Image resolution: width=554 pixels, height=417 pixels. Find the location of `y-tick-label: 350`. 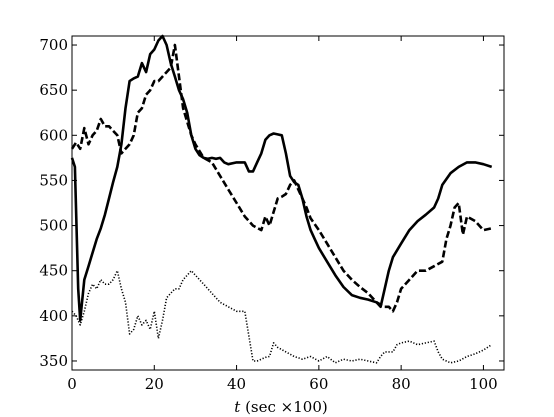

y-tick-label: 350 is located at coordinates (53, 361).